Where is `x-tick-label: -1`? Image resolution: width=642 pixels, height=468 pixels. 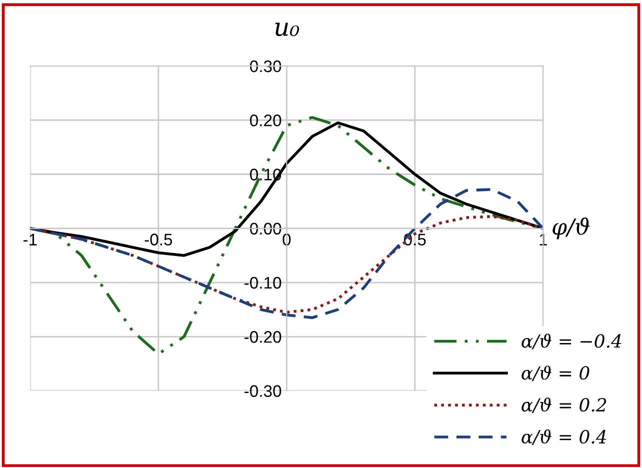
x-tick-label: -1 is located at coordinates (30, 240).